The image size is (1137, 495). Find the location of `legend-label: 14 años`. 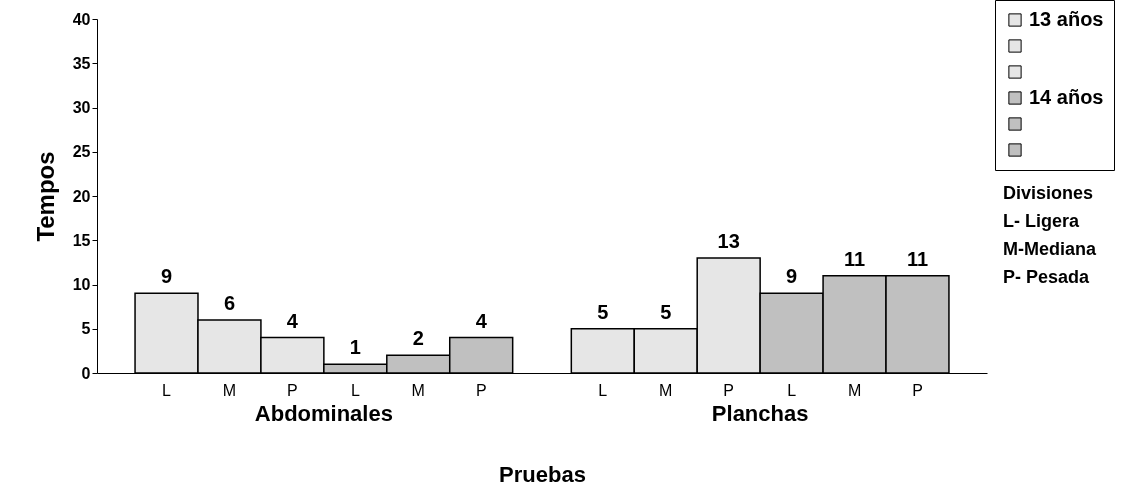

legend-label: 14 años is located at coordinates (1066, 97).